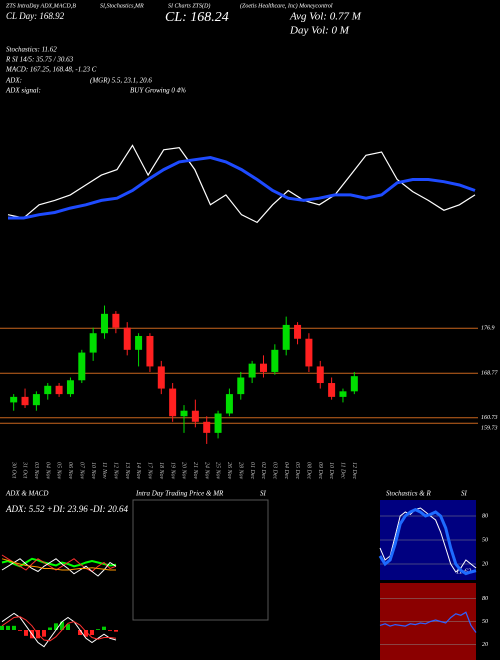 The height and width of the screenshot is (660, 500). I want to click on intraday-title: Intra Day Trading Price & MR, so click(179, 494).